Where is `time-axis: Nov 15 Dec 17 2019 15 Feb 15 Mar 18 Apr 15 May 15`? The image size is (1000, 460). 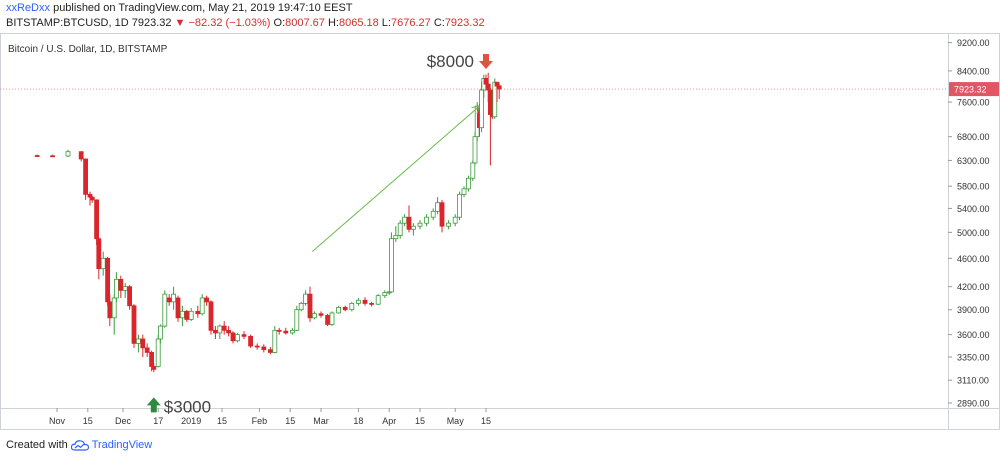 time-axis: Nov 15 Dec 17 2019 15 Feb 15 Mar 18 Apr 15 May 15 is located at coordinates (270, 417).